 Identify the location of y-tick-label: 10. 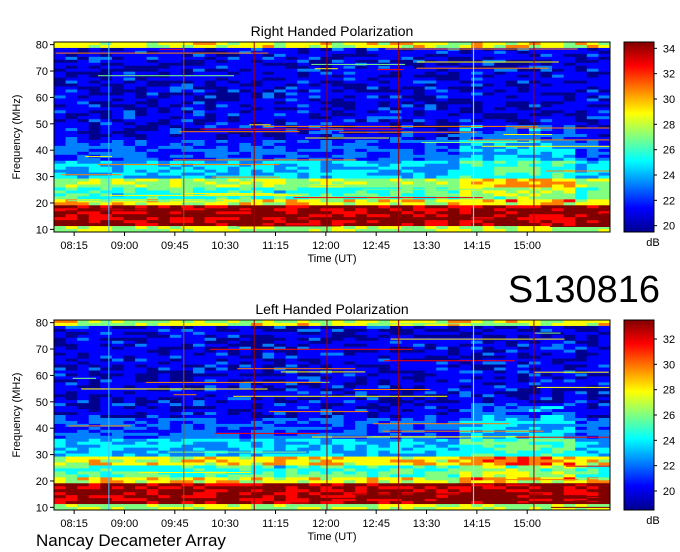
(42, 230).